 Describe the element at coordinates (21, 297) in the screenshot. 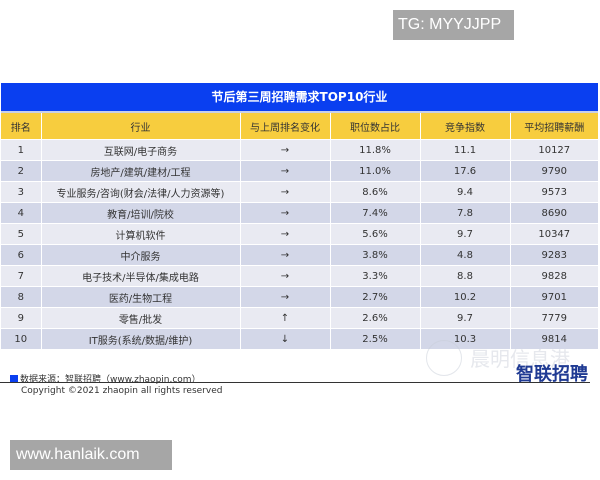

I see `rank-cell: 8` at that location.